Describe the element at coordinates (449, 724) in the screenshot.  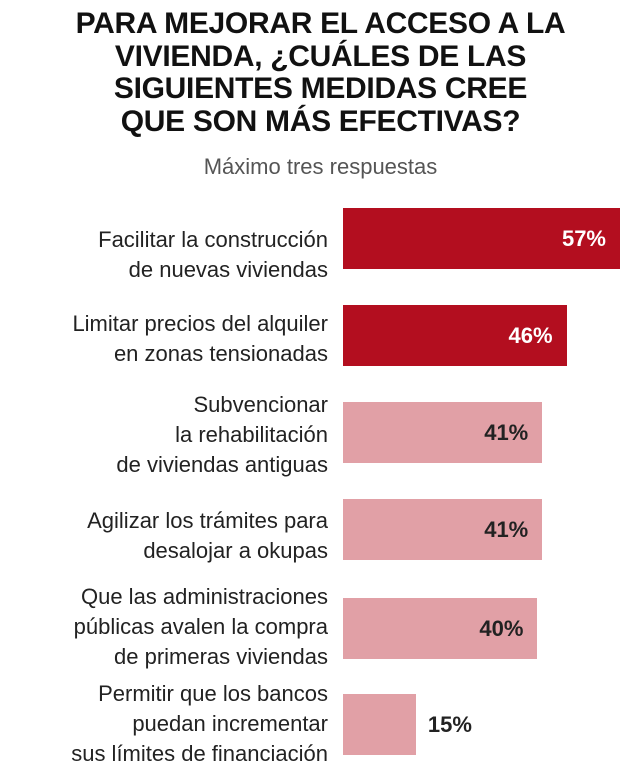
I see `value-label: 15%` at that location.